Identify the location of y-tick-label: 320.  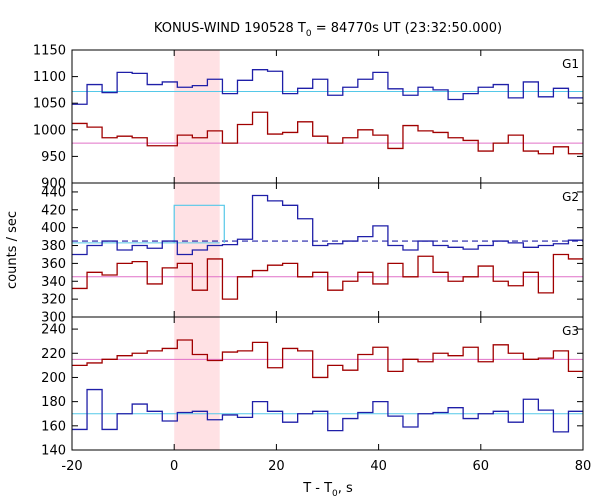
(53, 300).